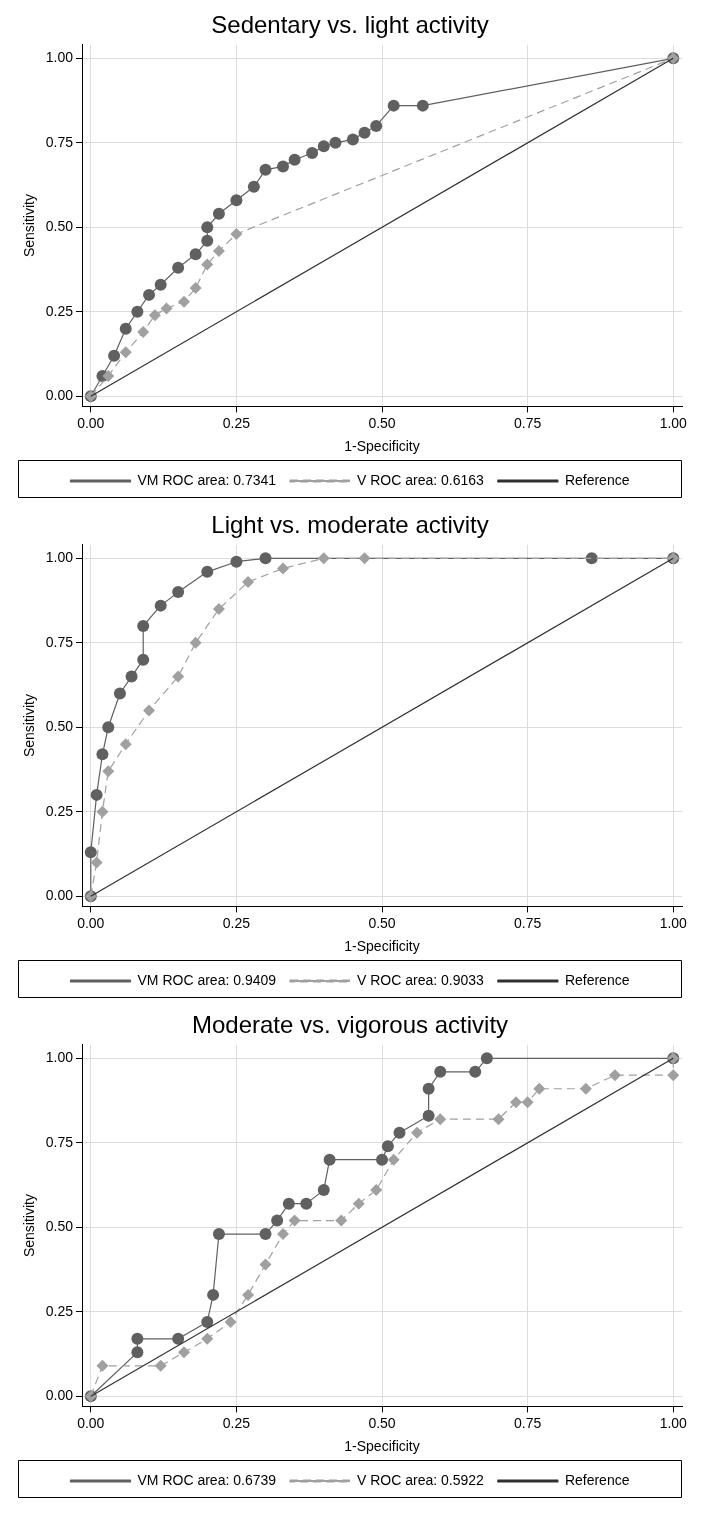  I want to click on legend-label: V ROC area: 0.9033, so click(421, 979).